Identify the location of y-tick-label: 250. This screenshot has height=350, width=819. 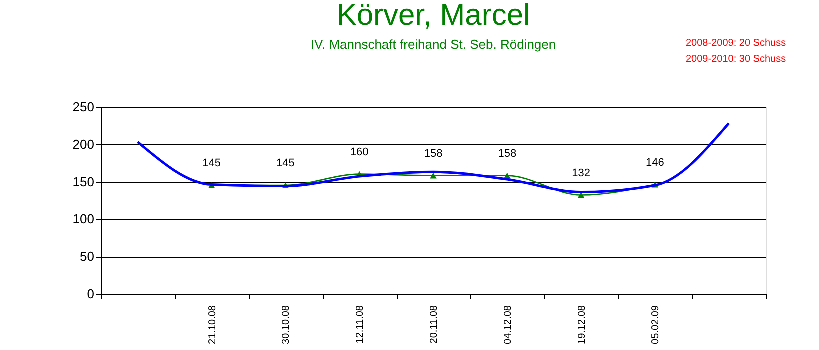
(83, 107).